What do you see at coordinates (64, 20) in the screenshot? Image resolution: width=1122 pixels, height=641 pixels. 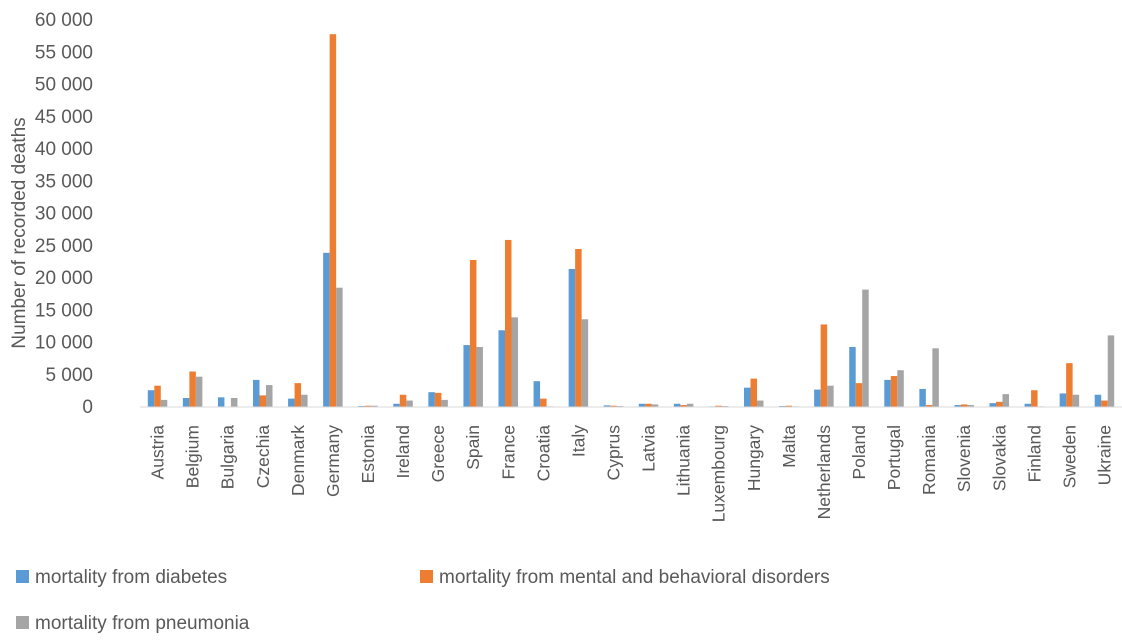 I see `y-tick-label: 60 000` at bounding box center [64, 20].